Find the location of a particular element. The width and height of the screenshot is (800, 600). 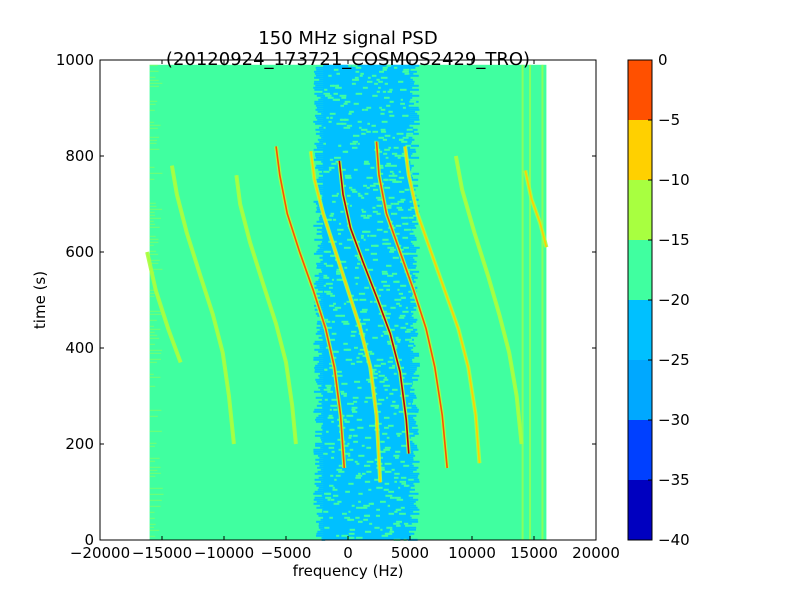

y-tick-label: 400 is located at coordinates (79, 348).